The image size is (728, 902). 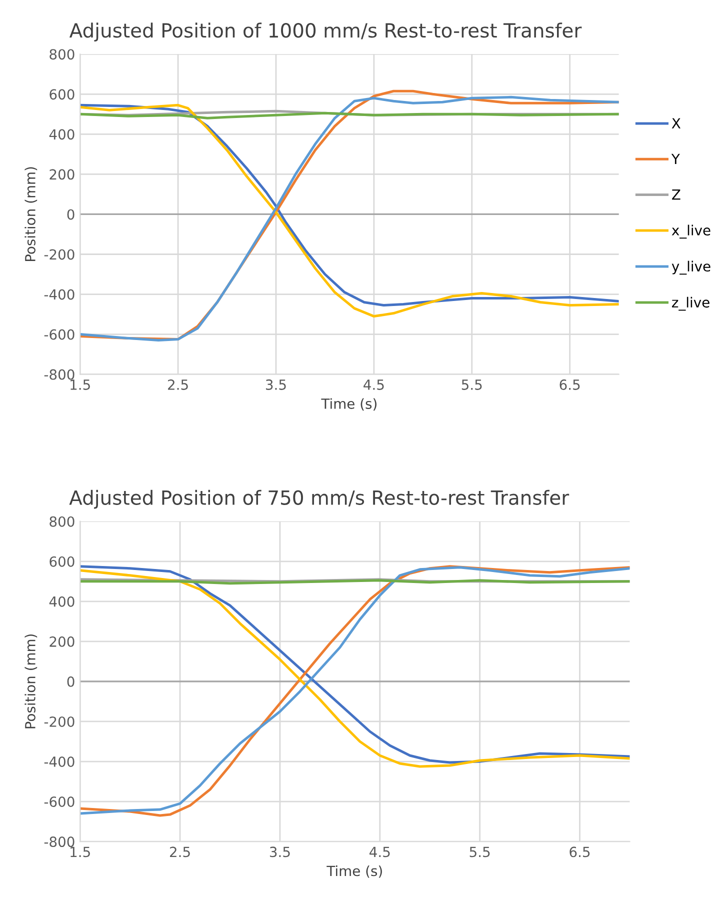 What do you see at coordinates (676, 123) in the screenshot?
I see `legend-label: X` at bounding box center [676, 123].